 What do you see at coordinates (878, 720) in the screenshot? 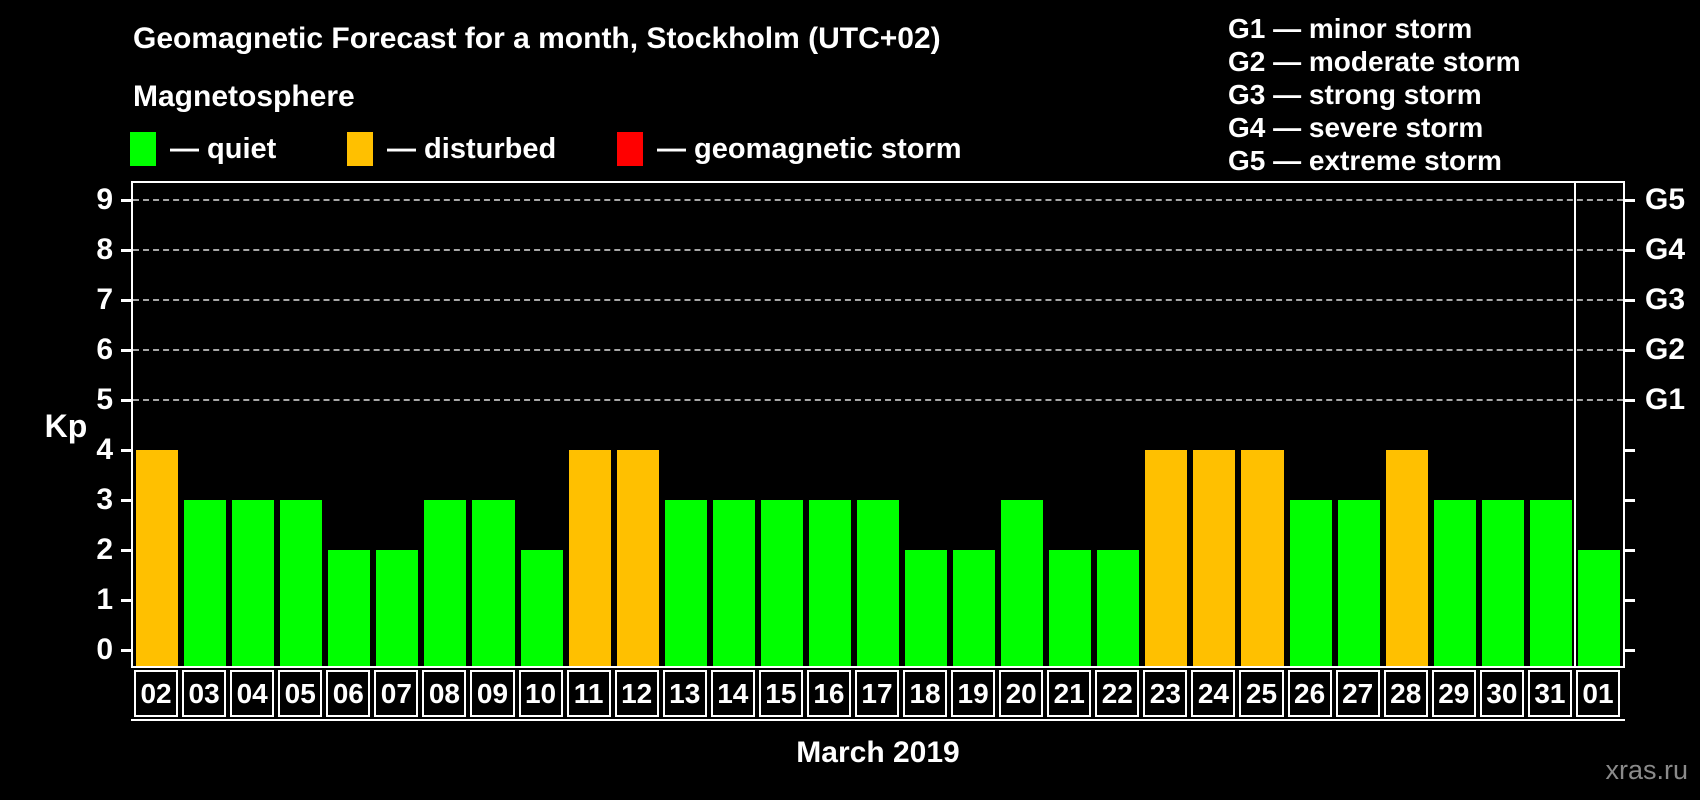
I see `x-axis-baseline` at bounding box center [878, 720].